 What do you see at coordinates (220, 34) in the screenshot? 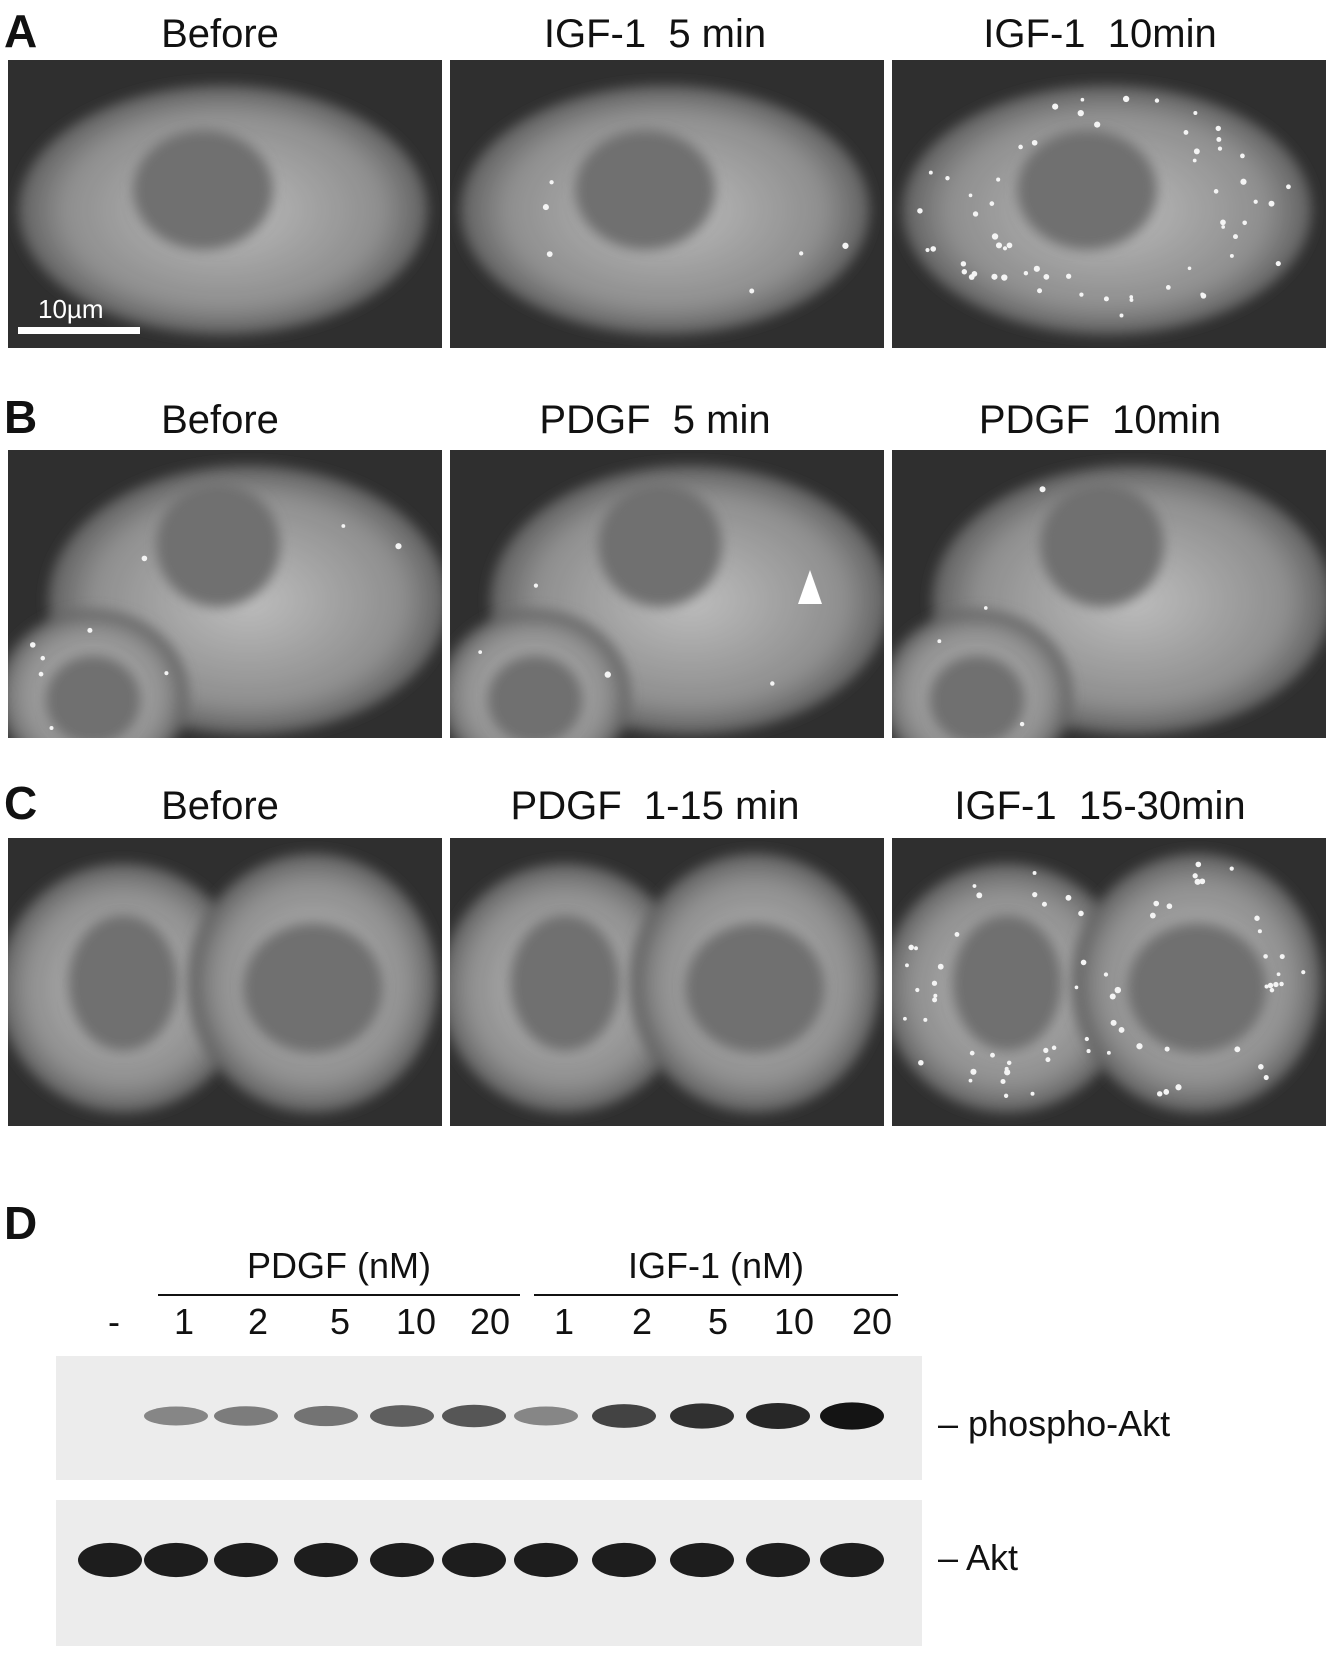
I see `panel-a-title-1: Before` at bounding box center [220, 34].